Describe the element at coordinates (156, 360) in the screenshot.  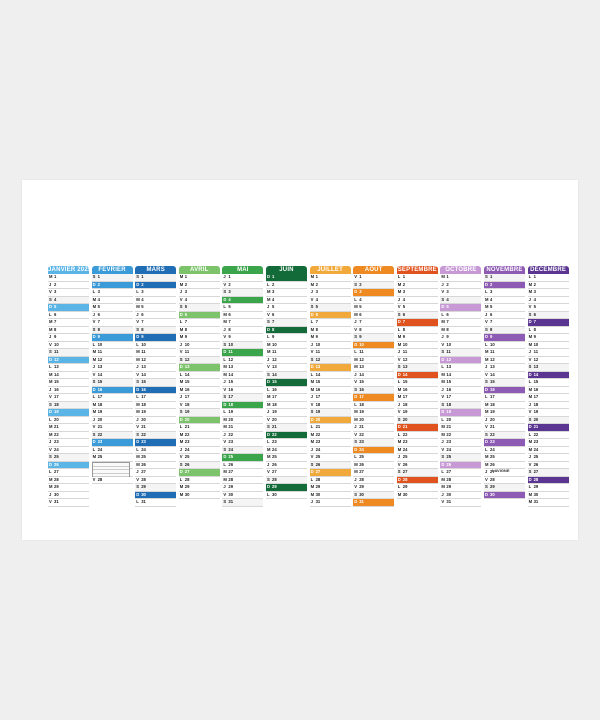
I see `day-row: M 12` at that location.